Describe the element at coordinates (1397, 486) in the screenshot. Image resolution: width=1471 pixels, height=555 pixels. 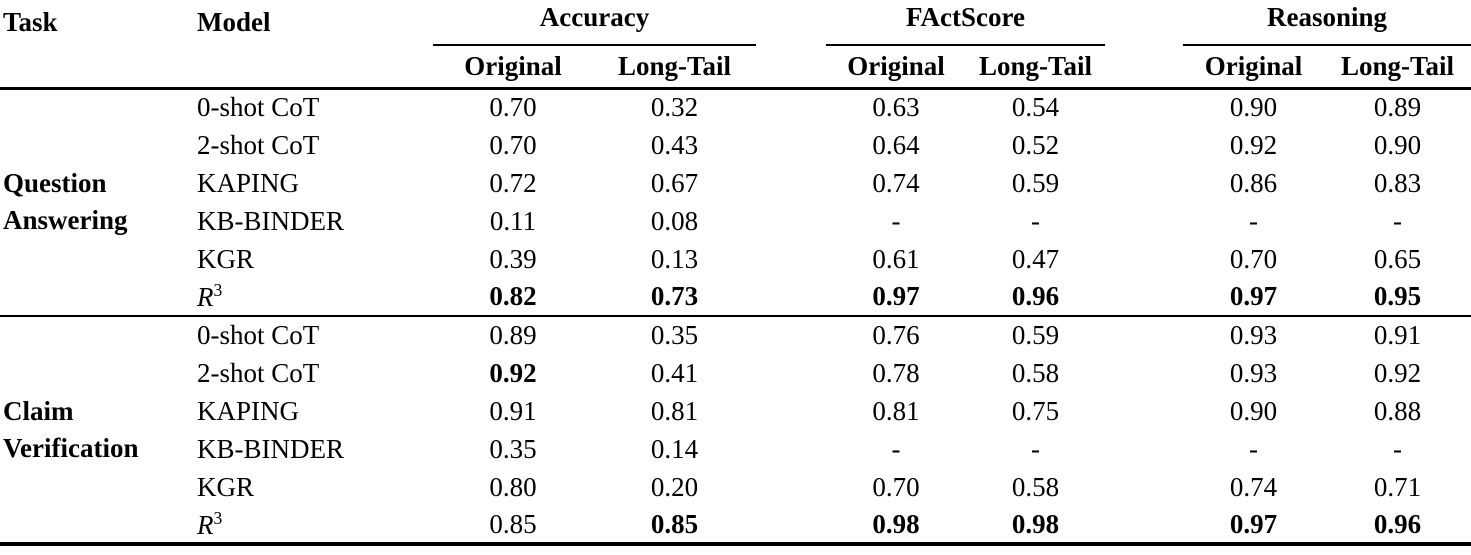
I see `value-cell: 0.71` at that location.